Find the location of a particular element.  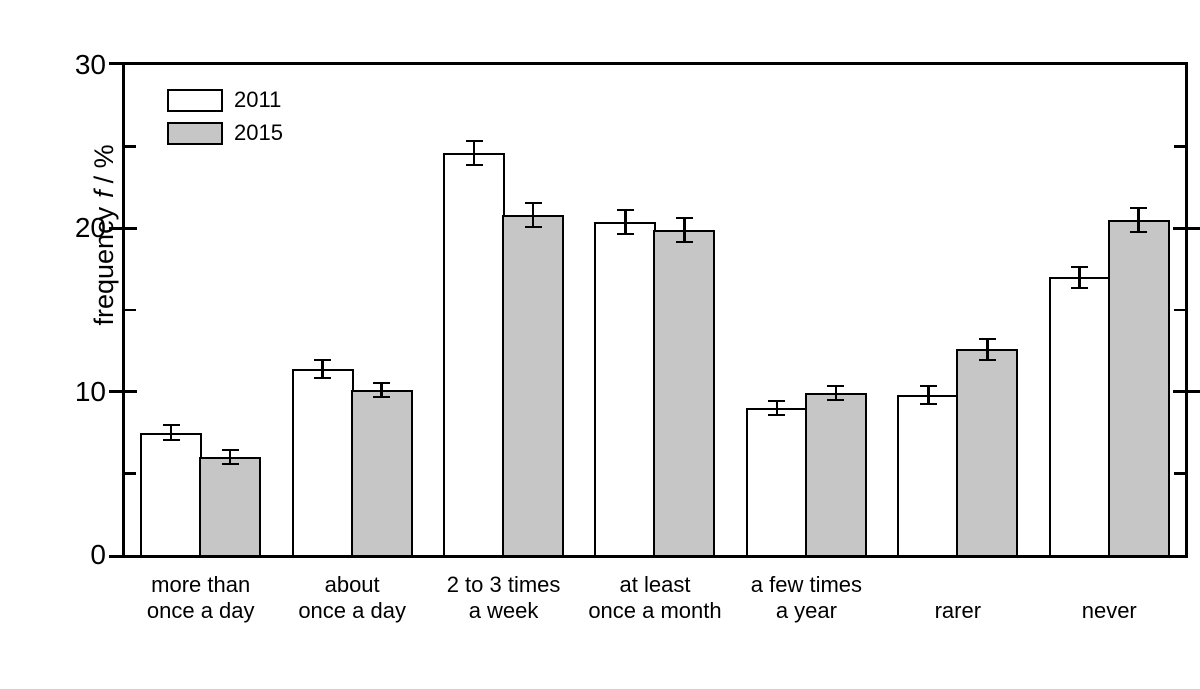

category-label: 2 to 3 times a week is located at coordinates (503, 597).